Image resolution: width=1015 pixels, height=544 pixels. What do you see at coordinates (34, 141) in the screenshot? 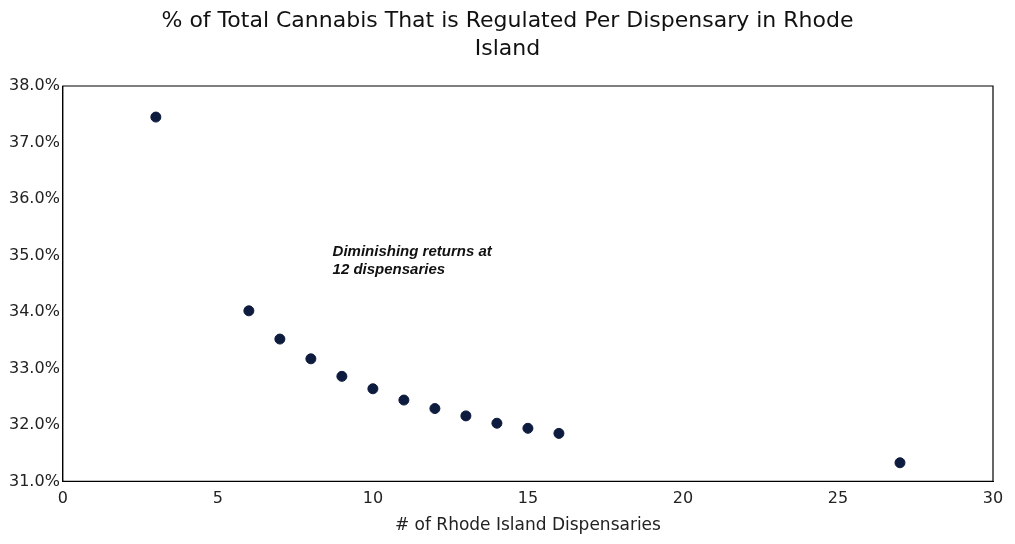
I see `y-tick-label: 37.0%` at bounding box center [34, 141].